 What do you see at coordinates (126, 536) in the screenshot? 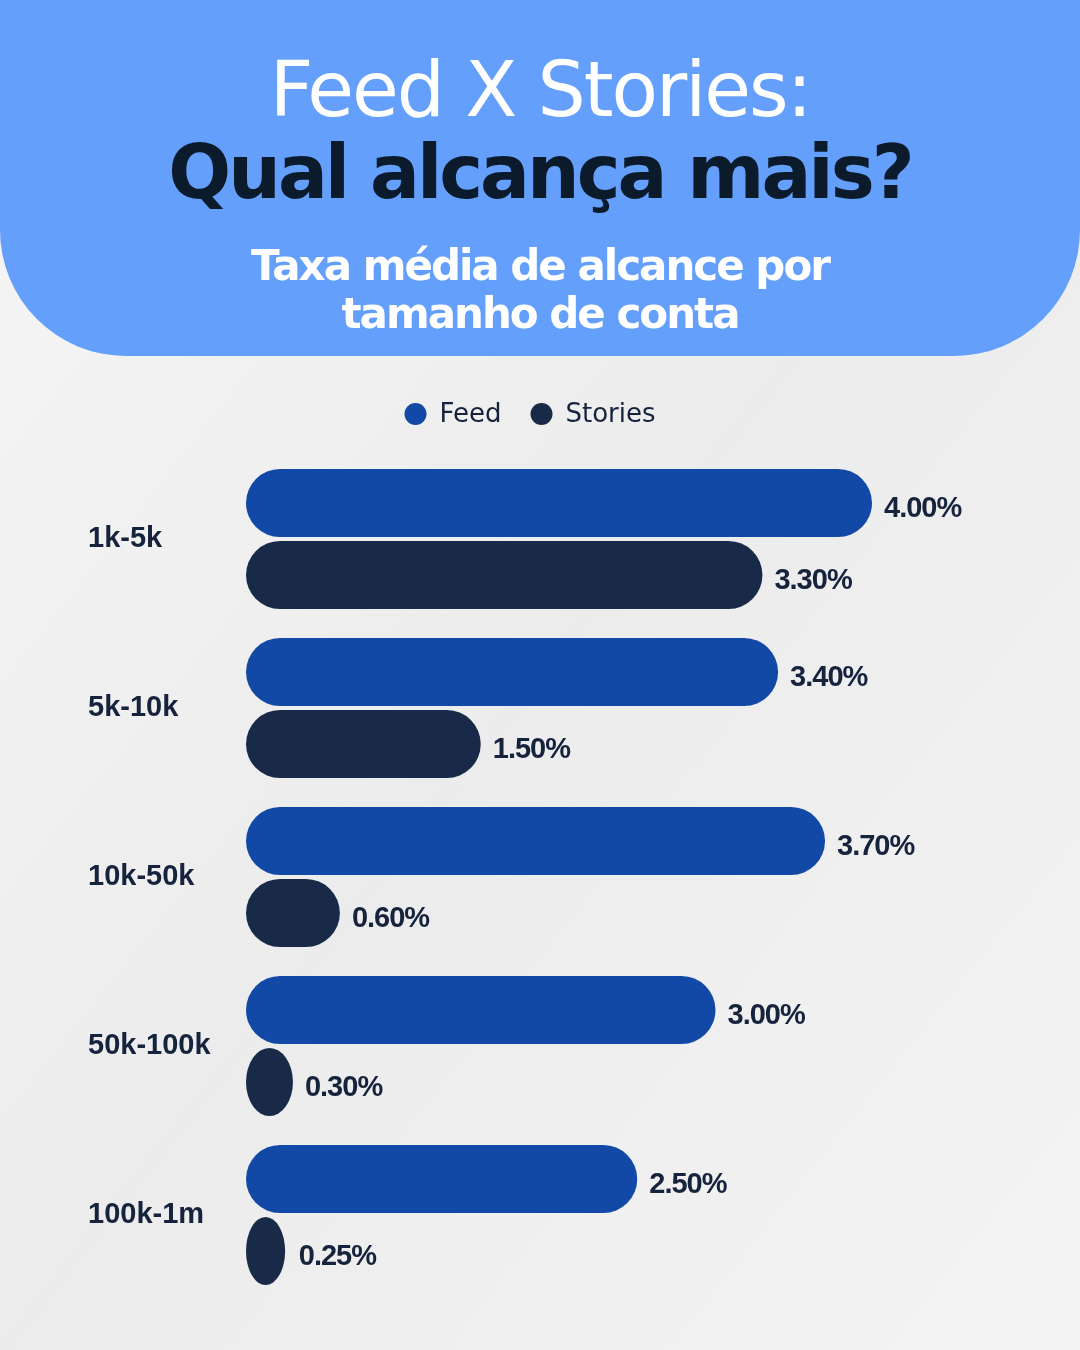
I see `y-tick-label: 1k-5k` at bounding box center [126, 536].